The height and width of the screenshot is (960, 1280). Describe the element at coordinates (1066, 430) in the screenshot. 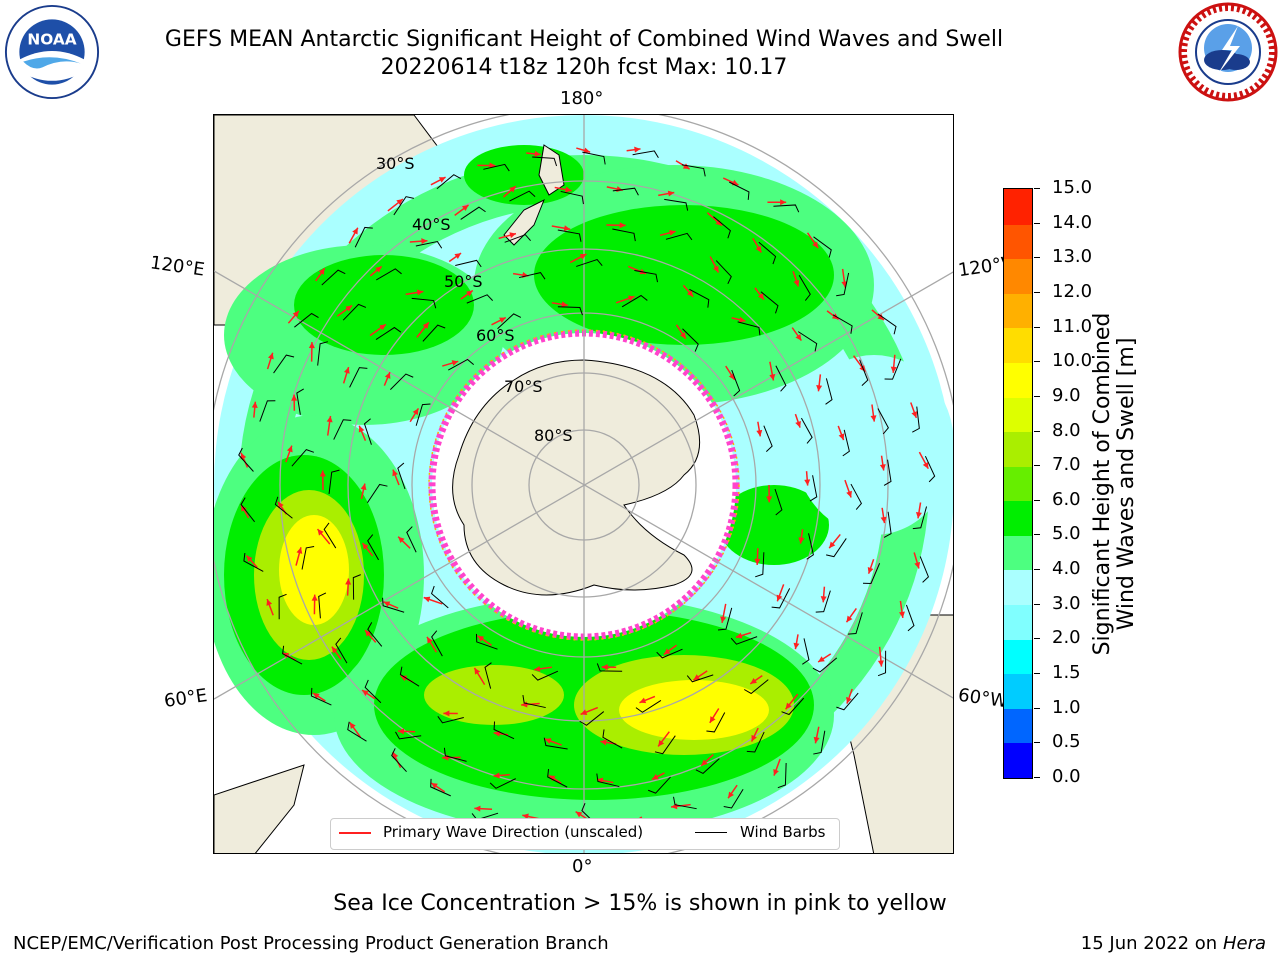

I see `colorbar-tick-label: 8.0` at that location.